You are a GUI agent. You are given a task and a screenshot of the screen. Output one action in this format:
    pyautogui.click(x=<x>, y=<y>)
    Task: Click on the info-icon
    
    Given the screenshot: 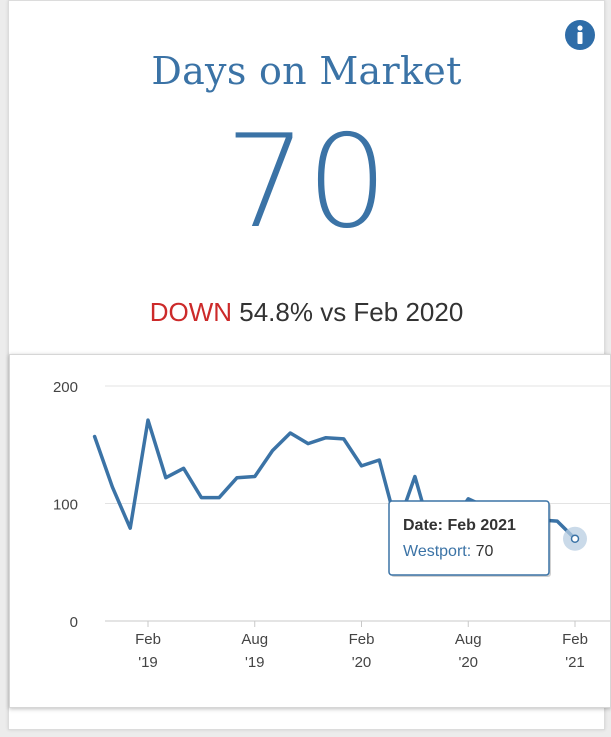 What is the action you would take?
    pyautogui.click(x=580, y=35)
    